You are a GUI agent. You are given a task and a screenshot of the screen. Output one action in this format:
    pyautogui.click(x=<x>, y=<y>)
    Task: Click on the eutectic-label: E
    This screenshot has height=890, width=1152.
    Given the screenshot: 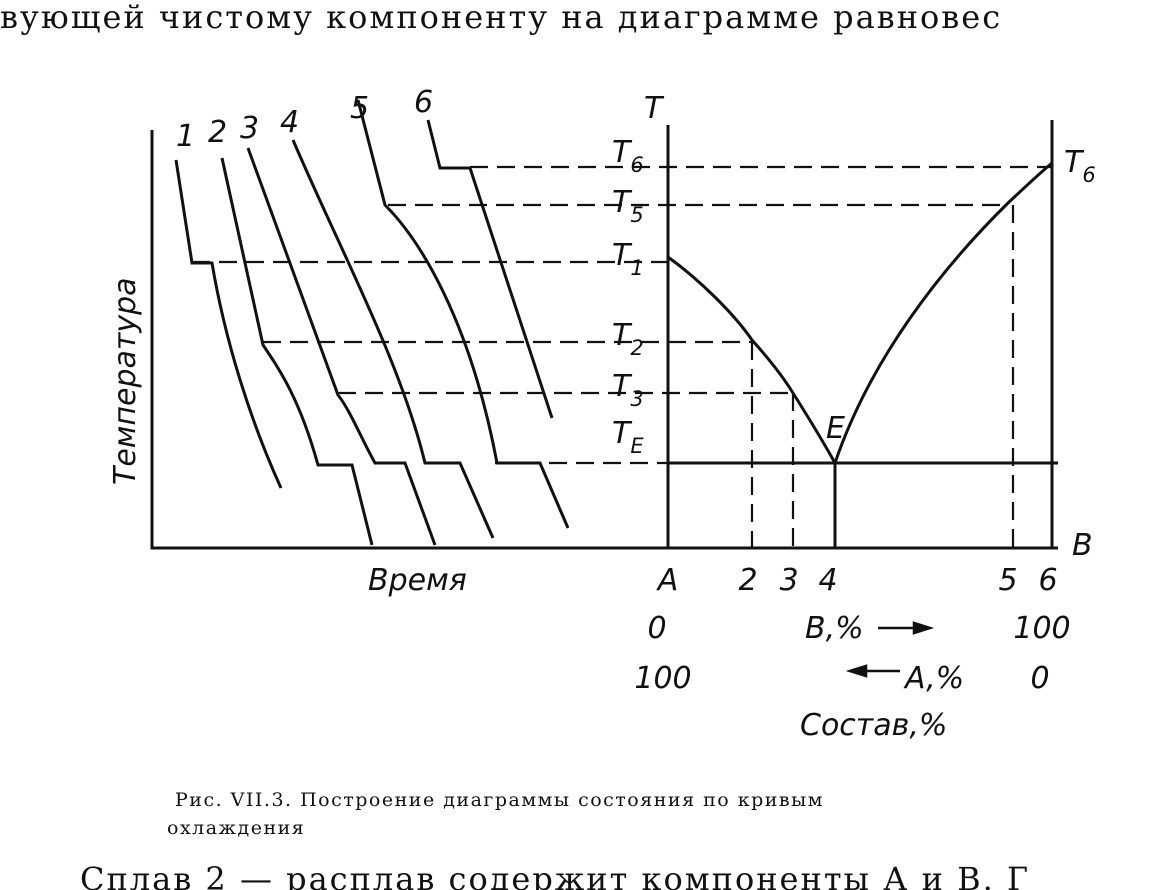 What is the action you would take?
    pyautogui.click(x=835, y=428)
    